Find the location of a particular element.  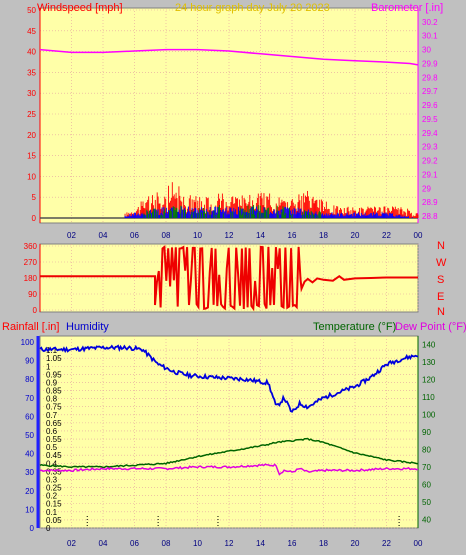

rainfall-tick-label: 0.3 is located at coordinates (52, 479).